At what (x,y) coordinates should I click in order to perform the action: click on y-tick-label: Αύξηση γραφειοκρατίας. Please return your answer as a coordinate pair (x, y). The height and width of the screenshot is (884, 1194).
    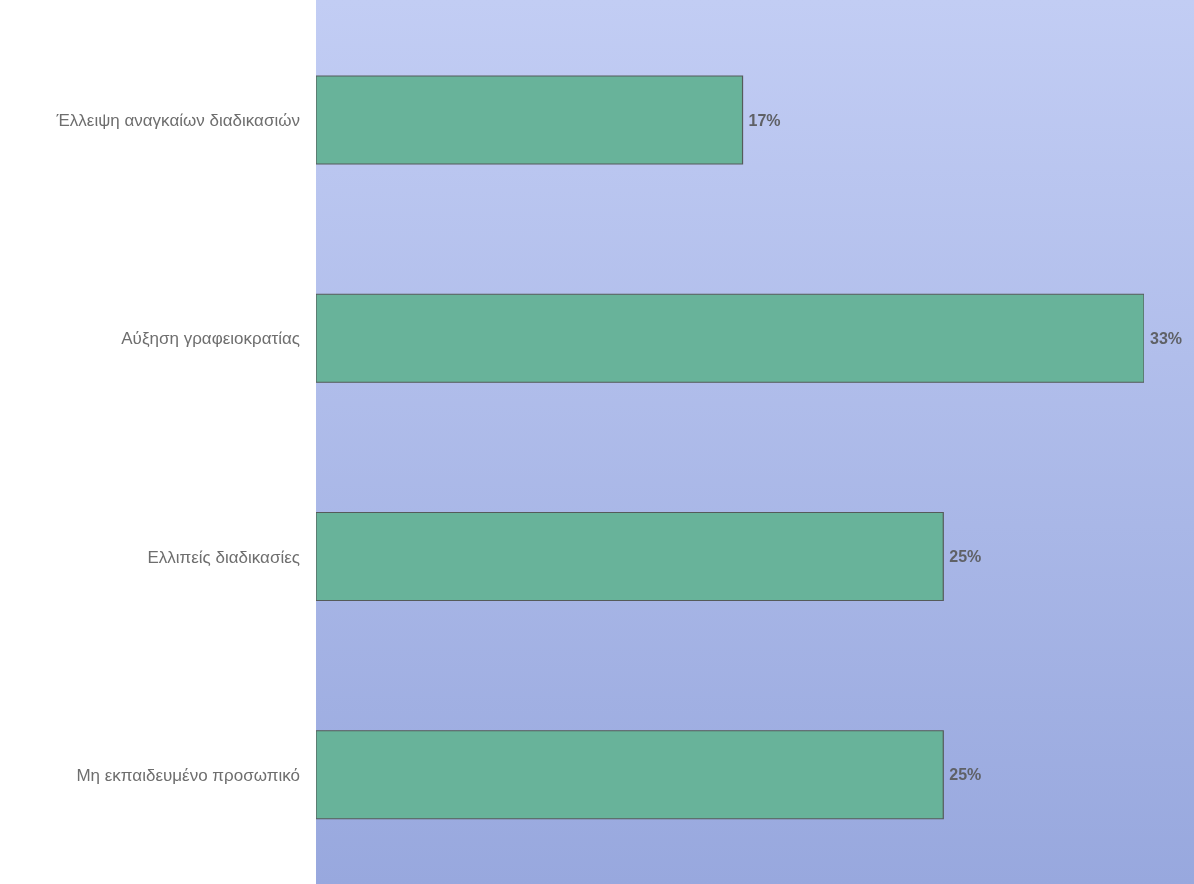
    Looking at the image, I should click on (210, 339).